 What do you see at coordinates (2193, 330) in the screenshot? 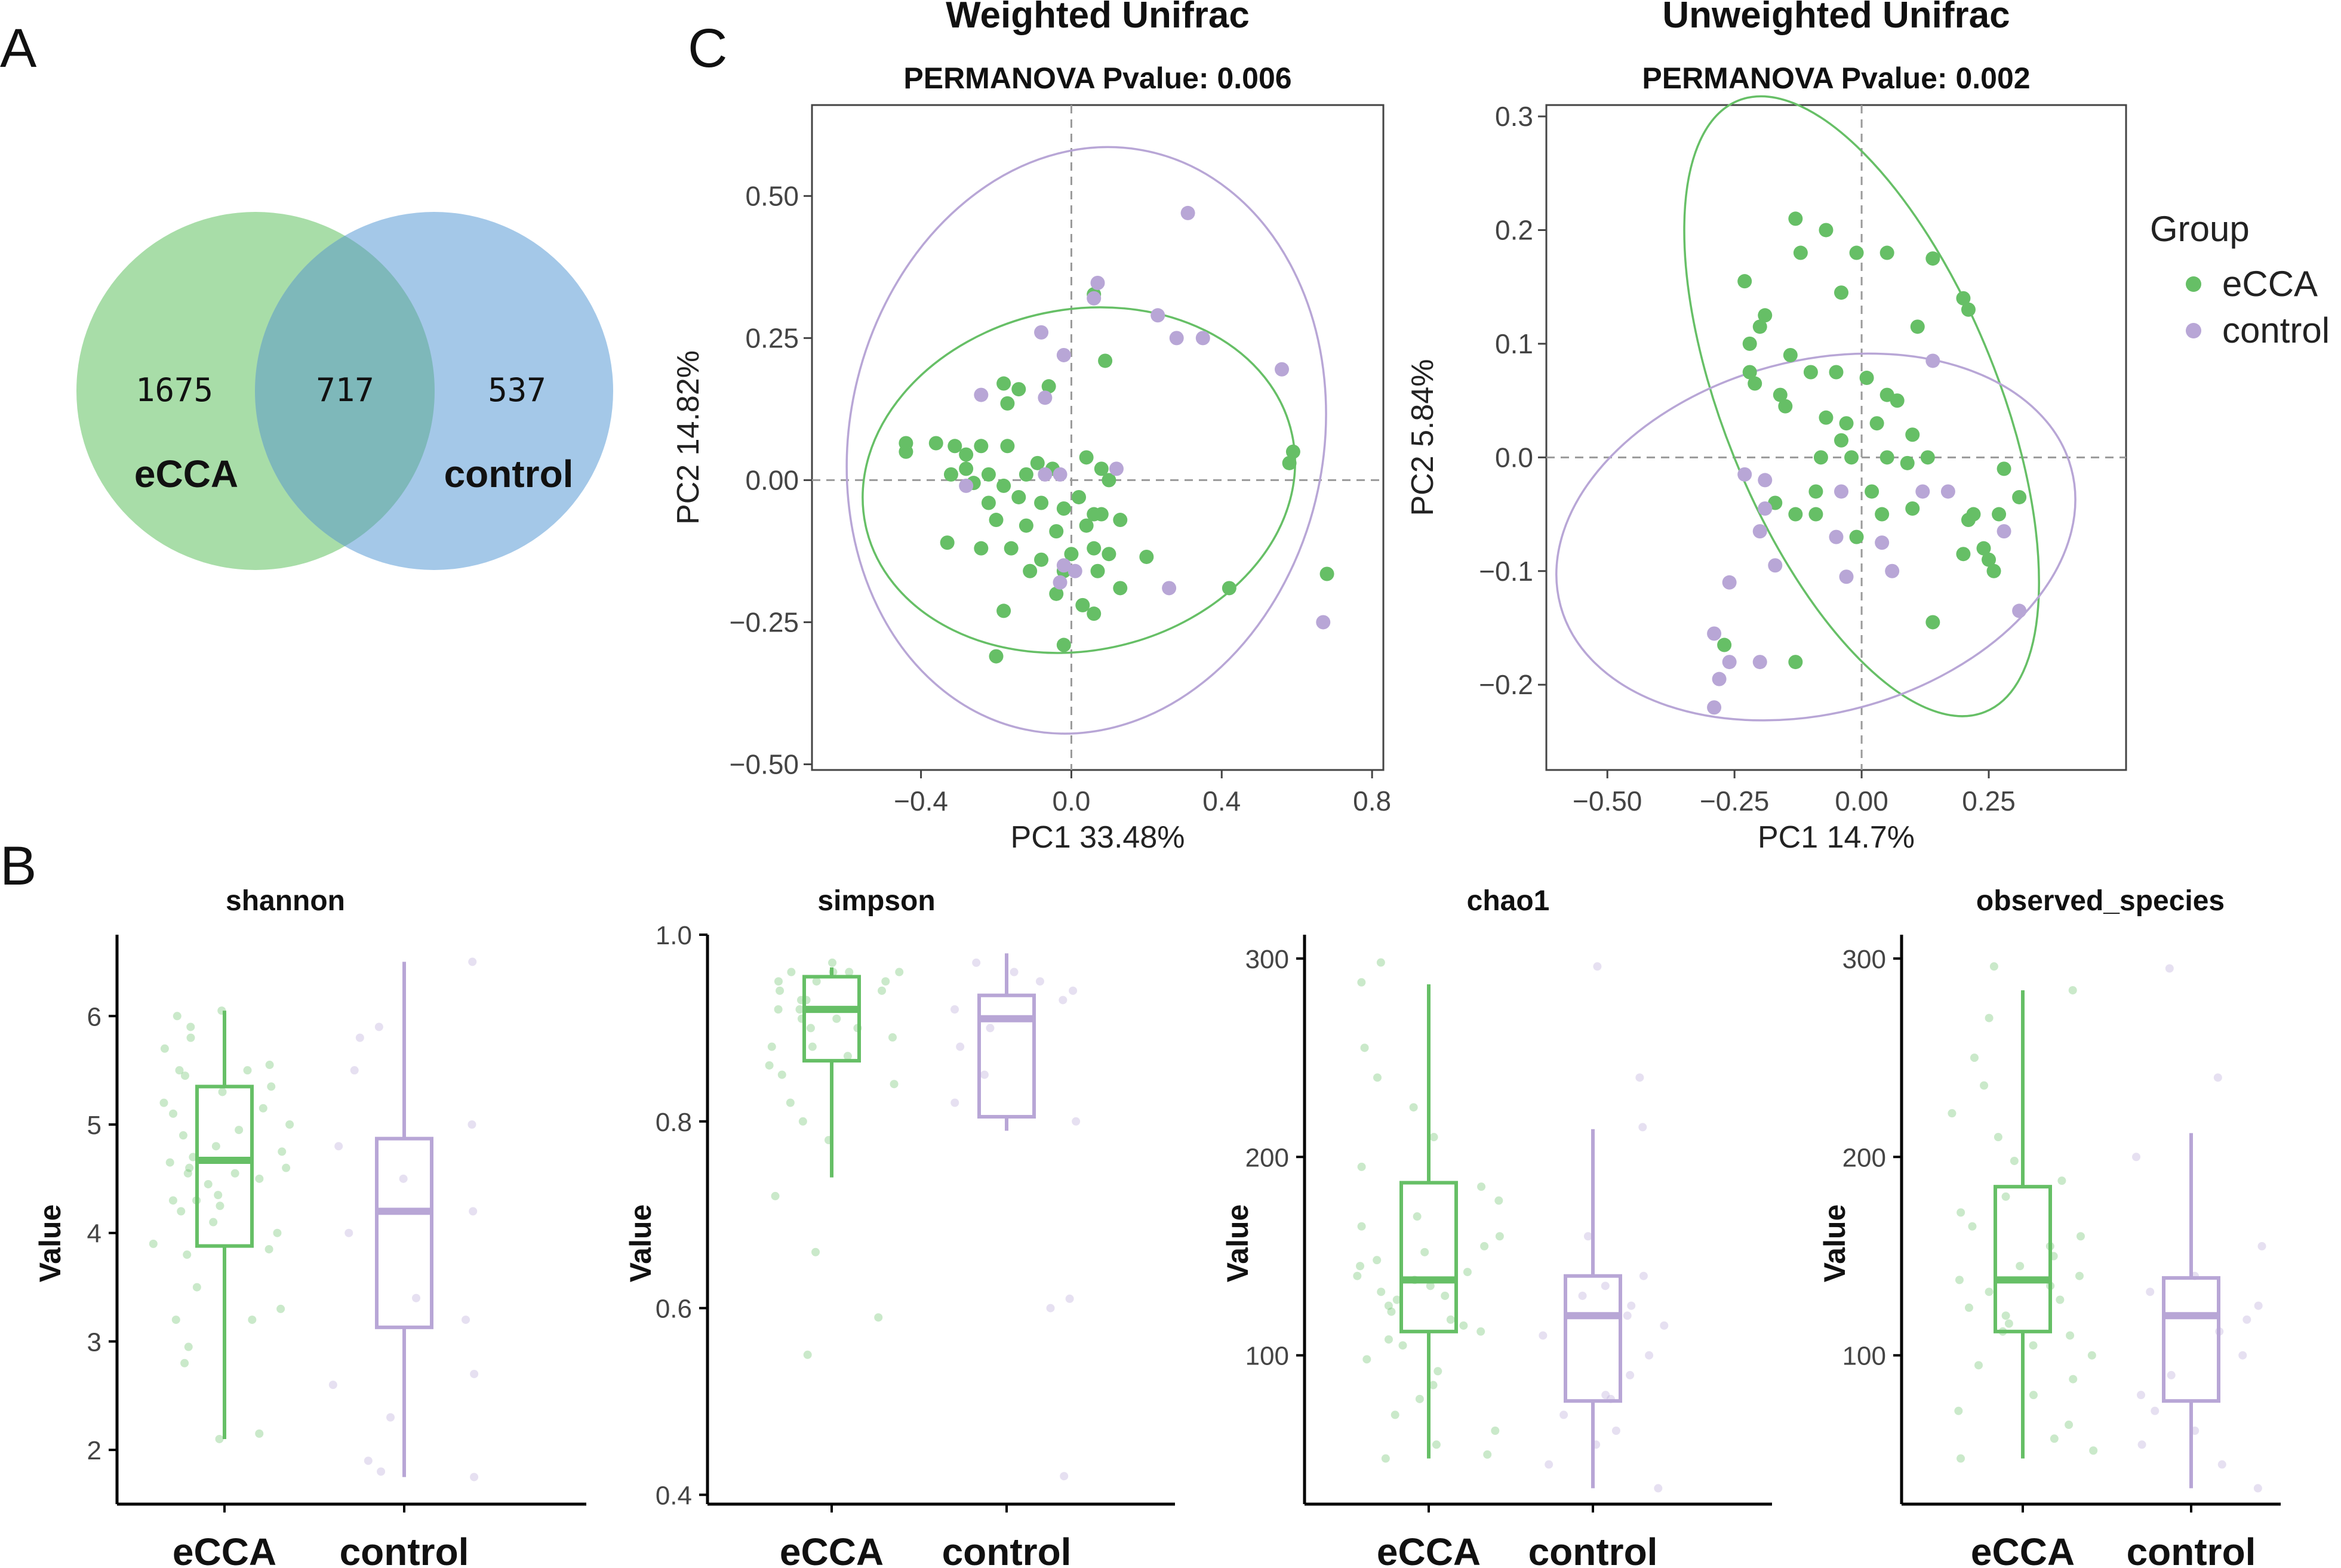
I see `legend-marker-control` at bounding box center [2193, 330].